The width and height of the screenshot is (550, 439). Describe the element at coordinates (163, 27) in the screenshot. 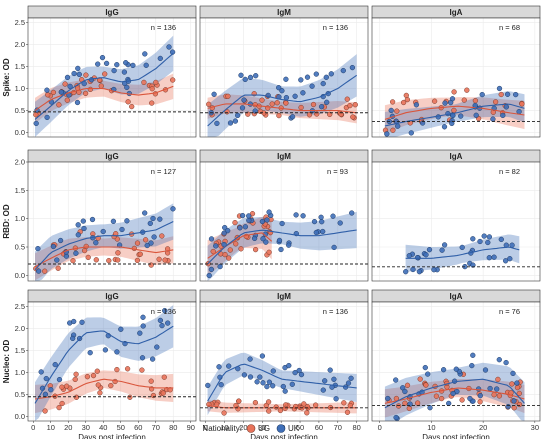

I see `sample-size-label: n = 136` at that location.